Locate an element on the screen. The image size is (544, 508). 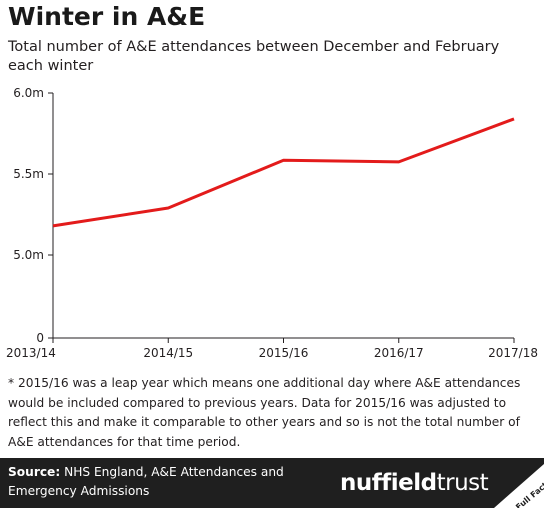
x-tick-label: 2013/14 is located at coordinates (31, 353).